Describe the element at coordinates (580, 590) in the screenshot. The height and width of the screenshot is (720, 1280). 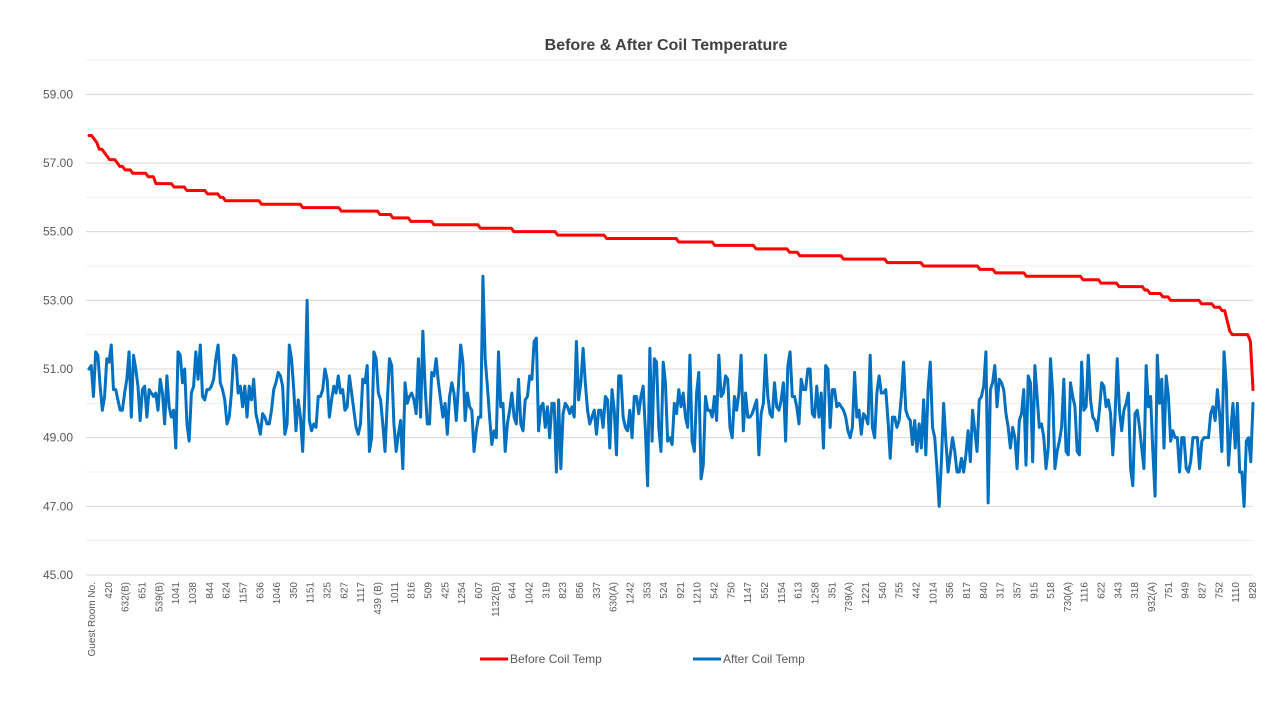
I see `x-tick-label: 856` at that location.